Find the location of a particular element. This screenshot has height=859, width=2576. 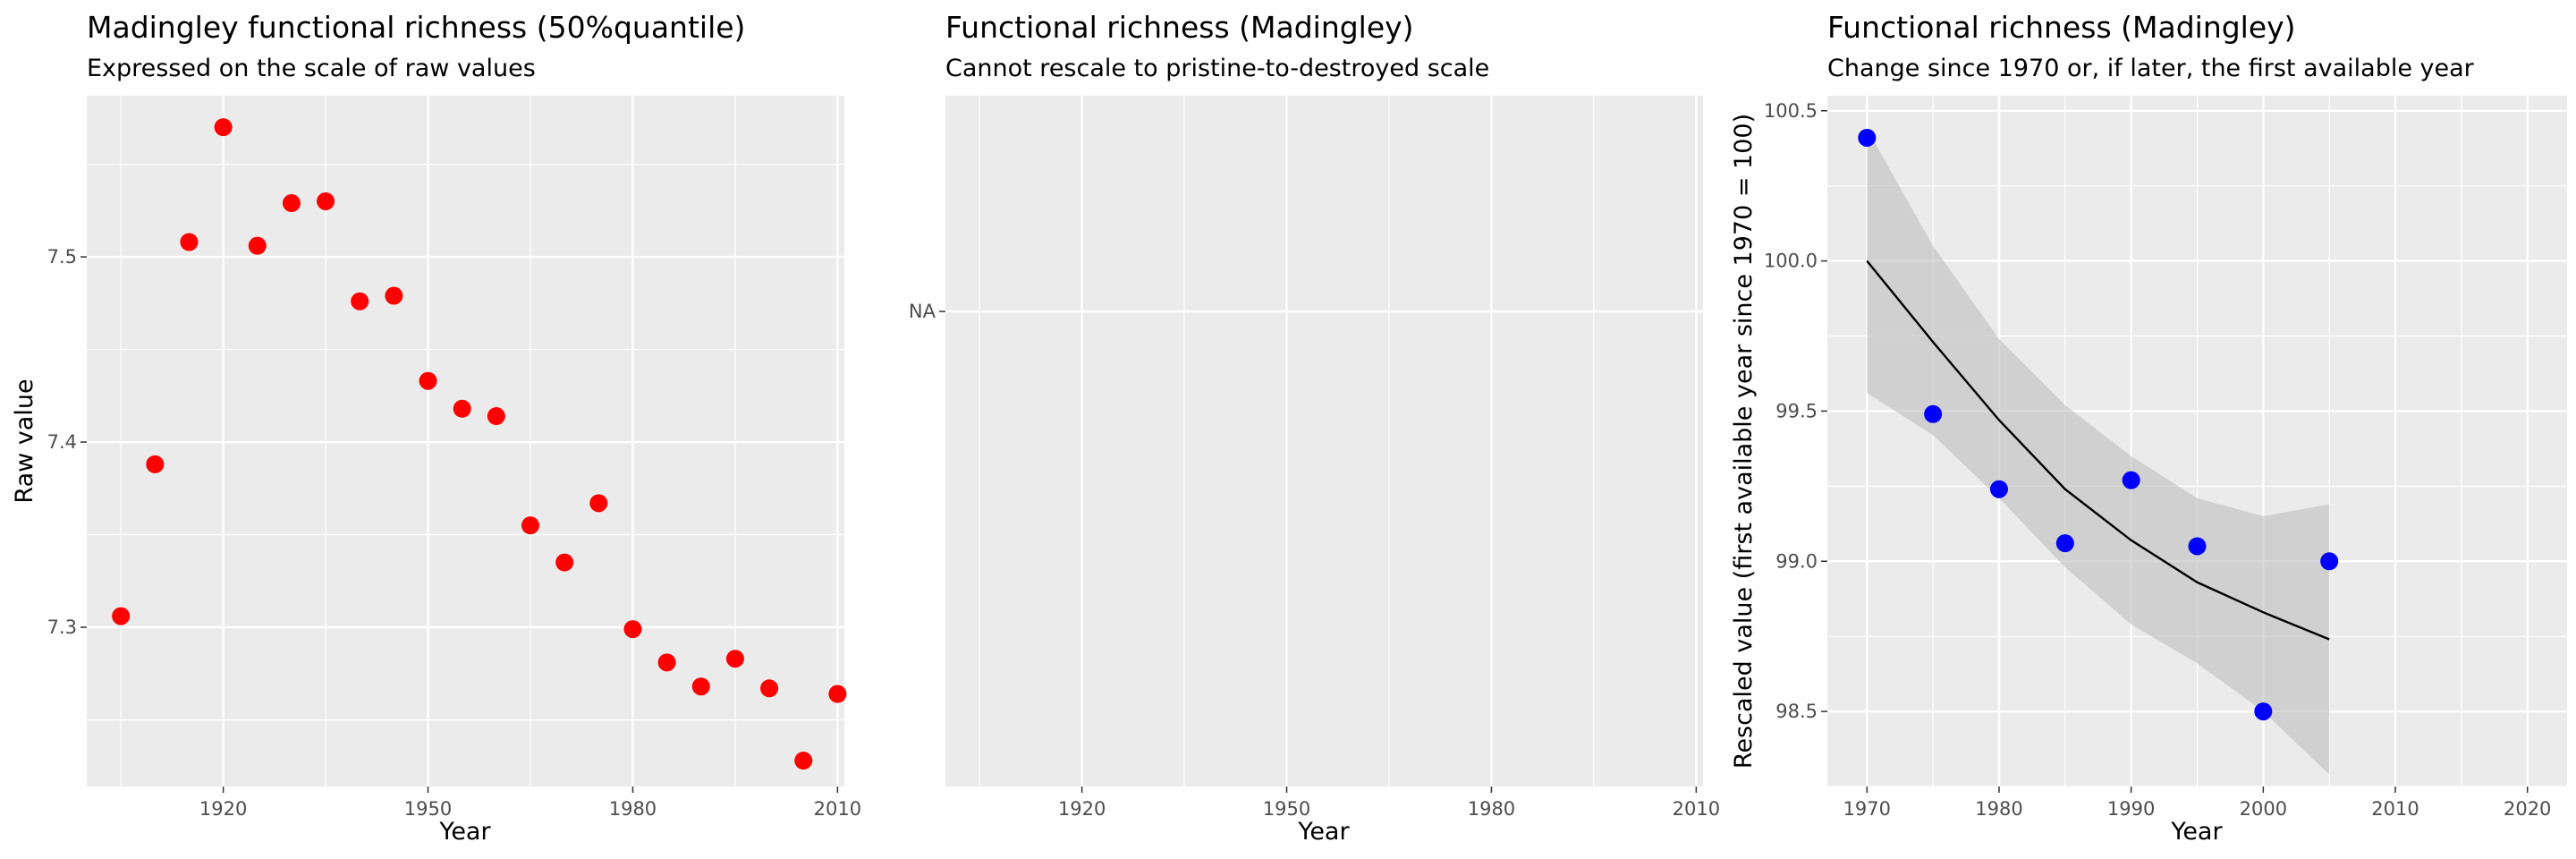

panel-2-title: Functional richness (Madingley) is located at coordinates (1179, 27).